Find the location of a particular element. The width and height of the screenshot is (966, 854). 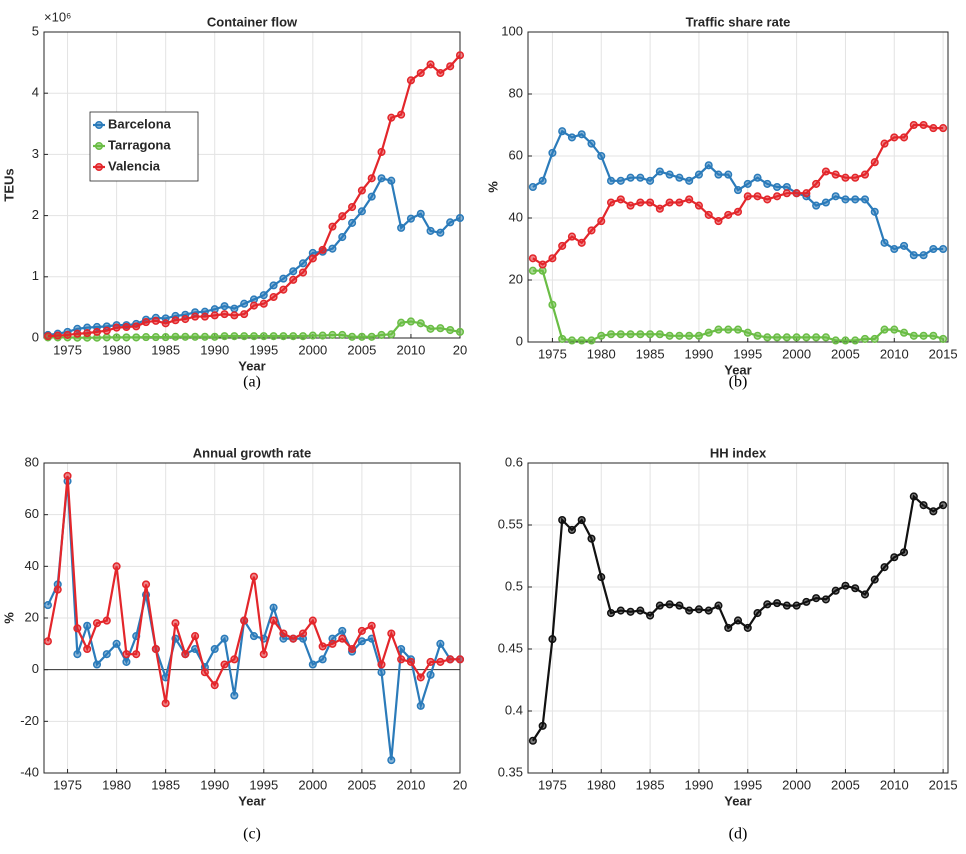

y-axis-label: % is located at coordinates (492, 187).